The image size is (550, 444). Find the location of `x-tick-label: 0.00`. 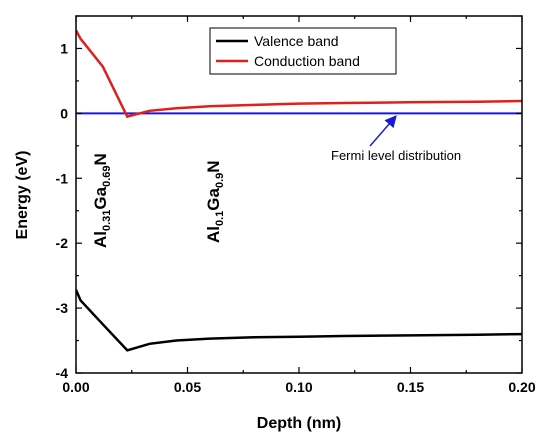

x-tick-label: 0.00 is located at coordinates (75, 387).